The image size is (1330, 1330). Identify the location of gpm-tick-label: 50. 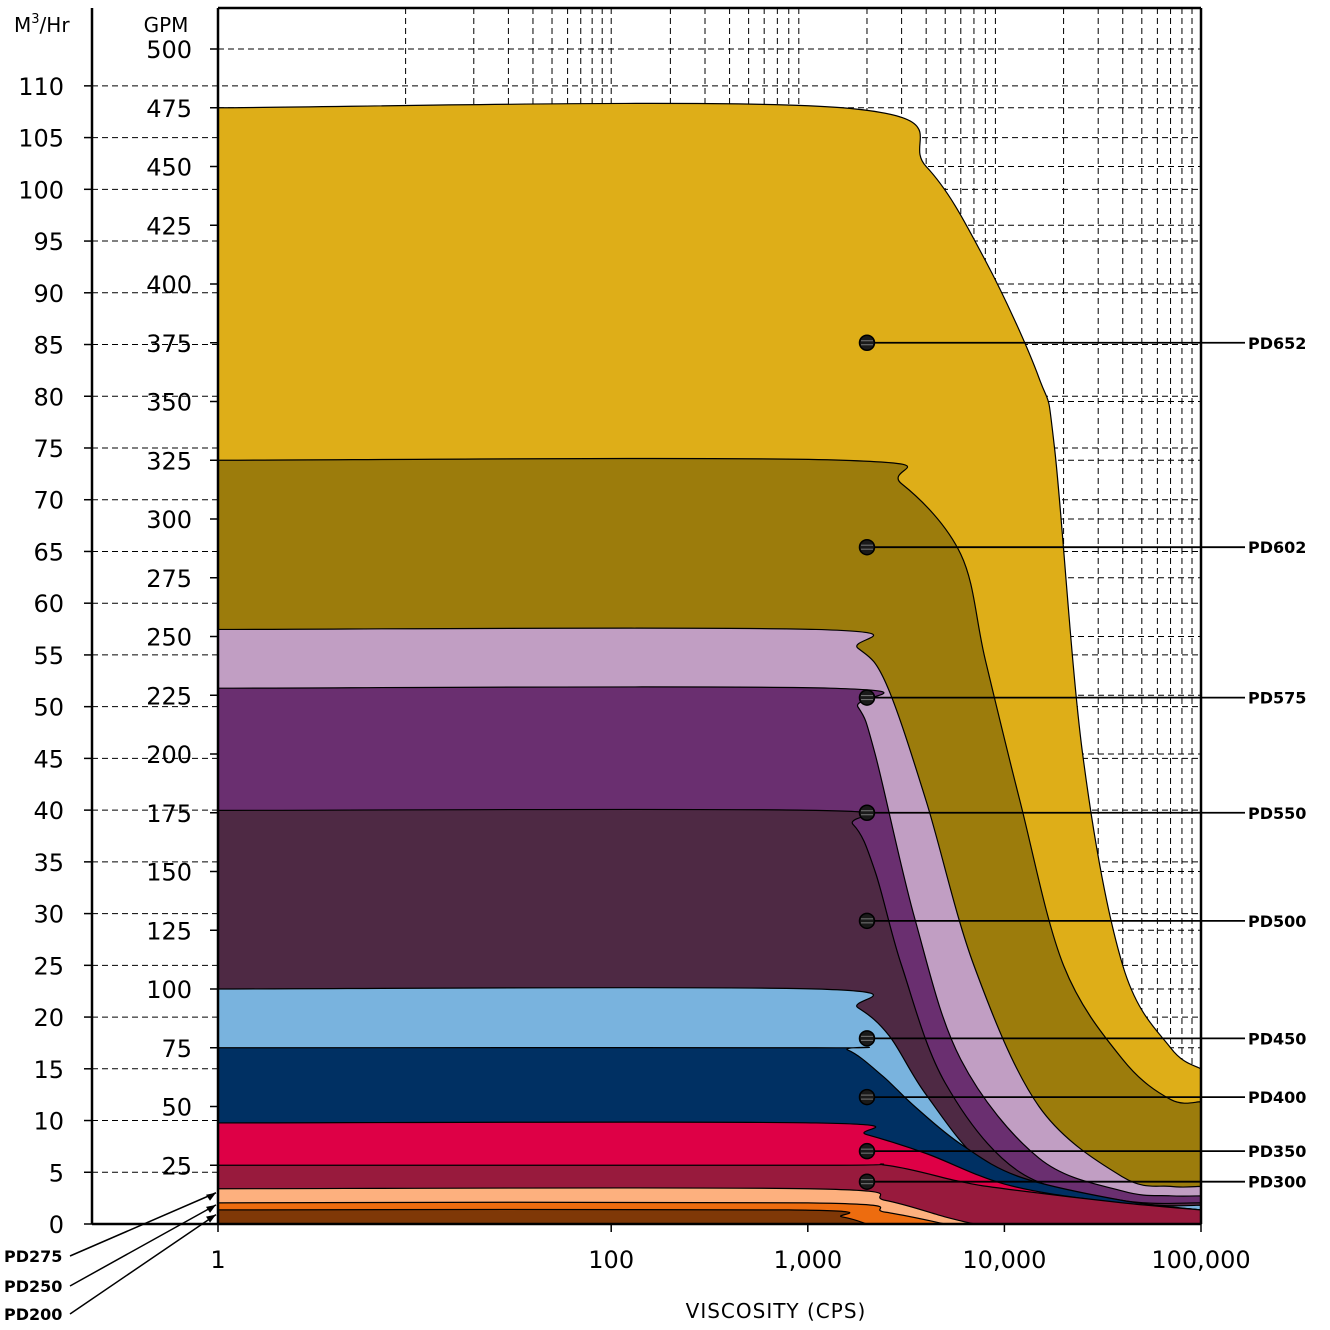
(176, 1108).